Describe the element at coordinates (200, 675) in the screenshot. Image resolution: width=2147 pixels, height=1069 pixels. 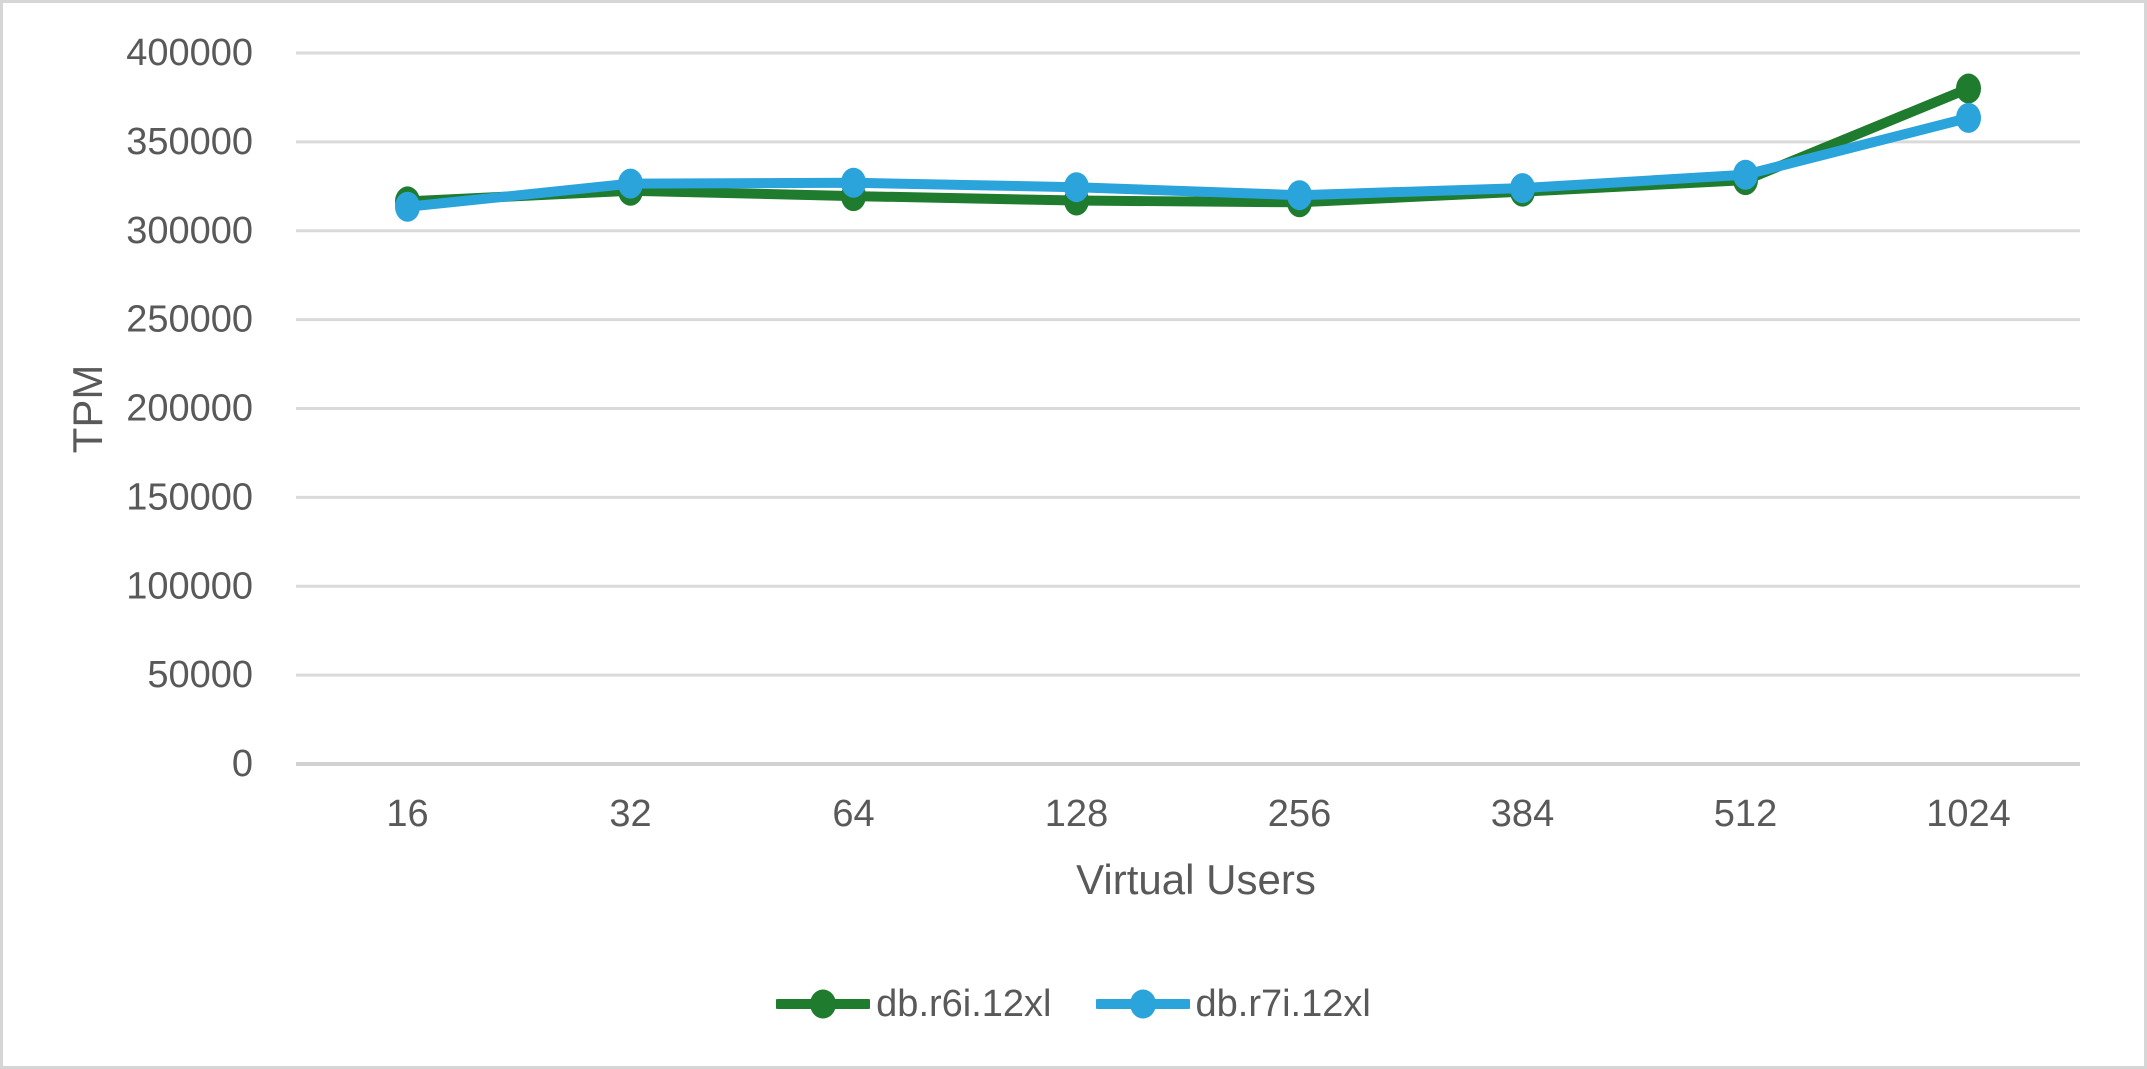
I see `y-tick-label: 50000` at that location.